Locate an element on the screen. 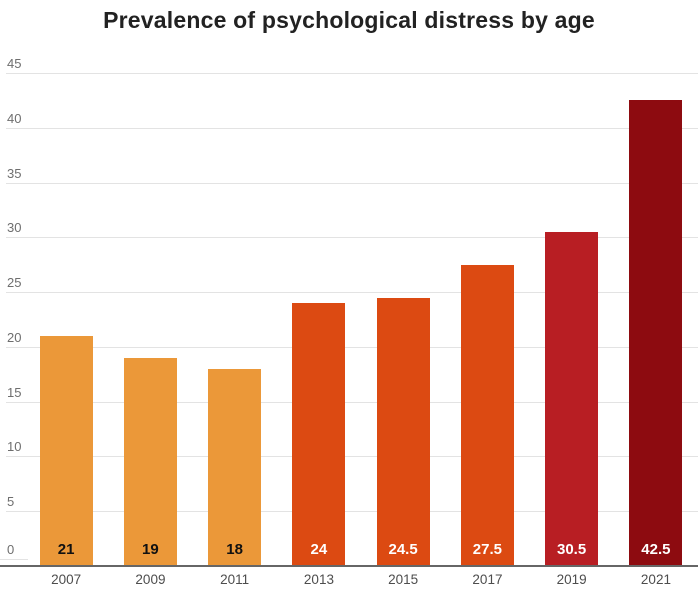  x-tick-label-2017: 2017 is located at coordinates (487, 579).